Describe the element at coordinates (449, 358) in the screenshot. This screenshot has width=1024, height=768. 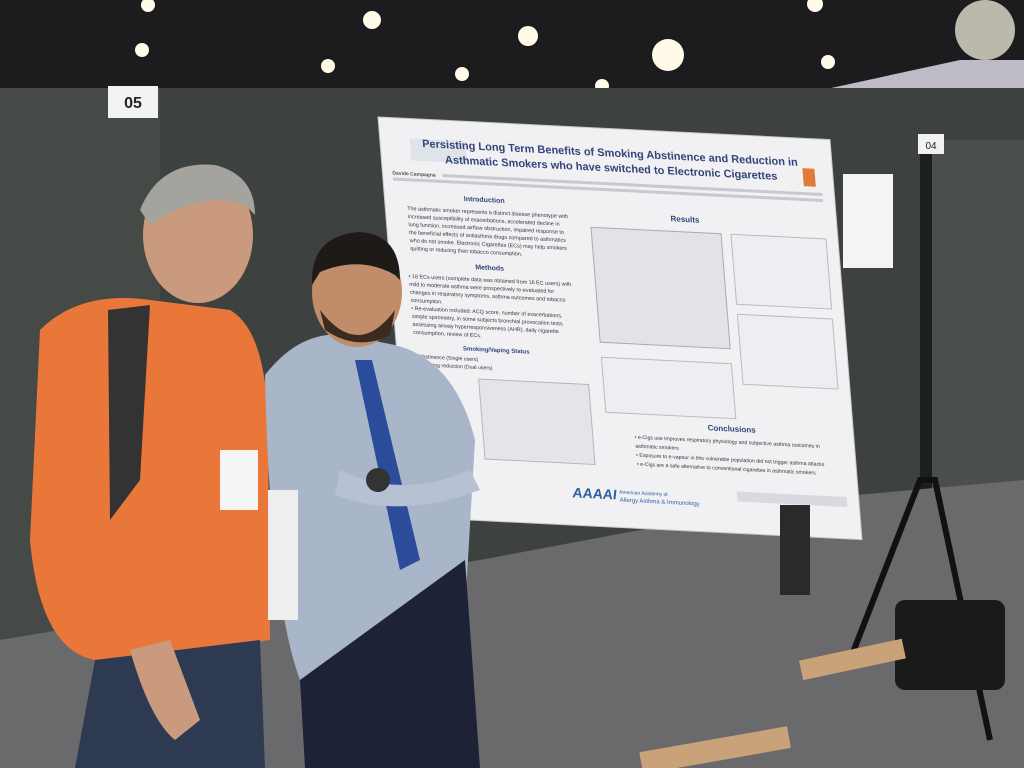
I see `poster-text-line: Abstinence (Single users)` at that location.